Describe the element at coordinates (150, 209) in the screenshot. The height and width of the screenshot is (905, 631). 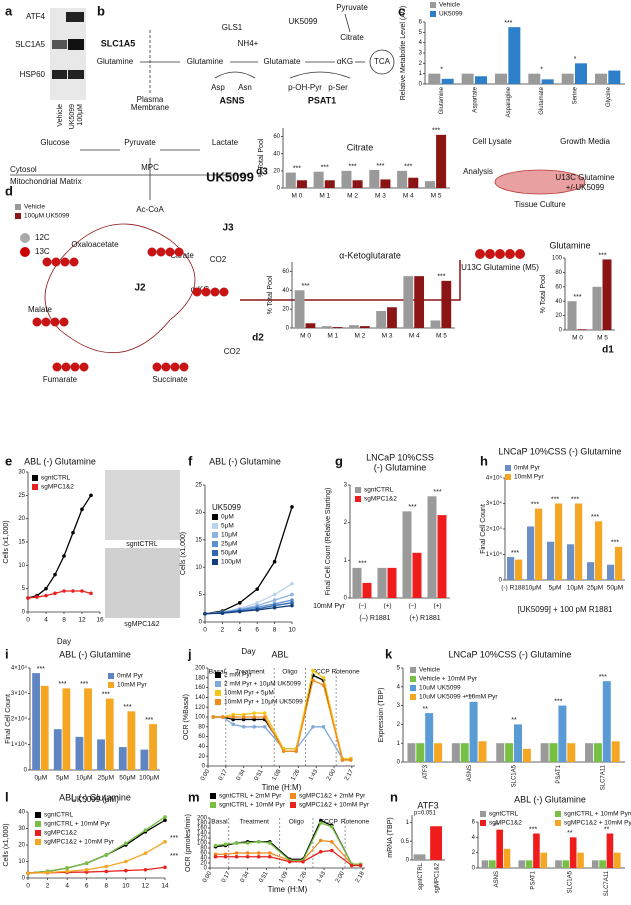
I see `label: Ac-CoA` at that location.